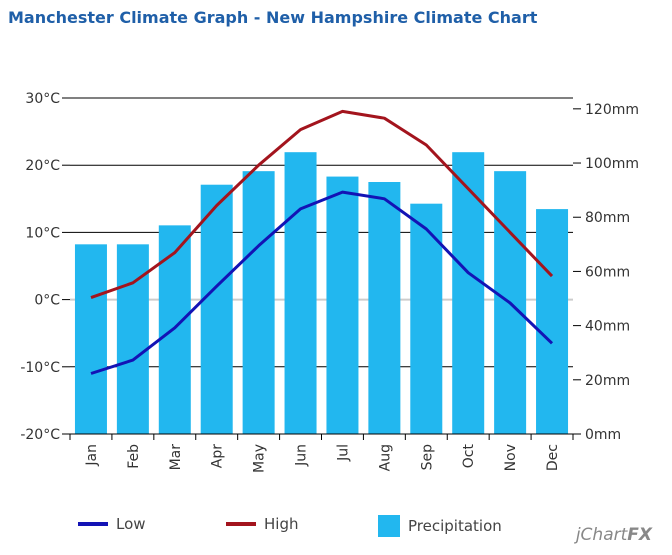 This screenshot has width=672, height=555. Describe the element at coordinates (607, 381) in the screenshot. I see `right-tick-label: 20mm` at that location.